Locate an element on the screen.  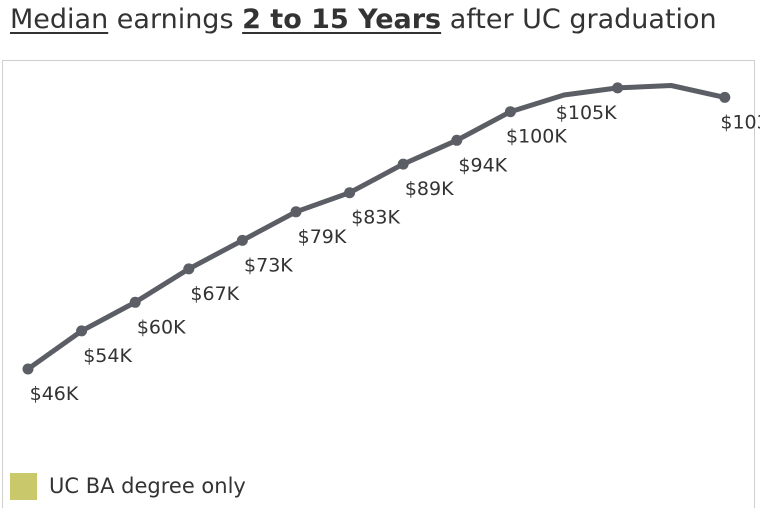
legend-swatch is located at coordinates (23, 486).